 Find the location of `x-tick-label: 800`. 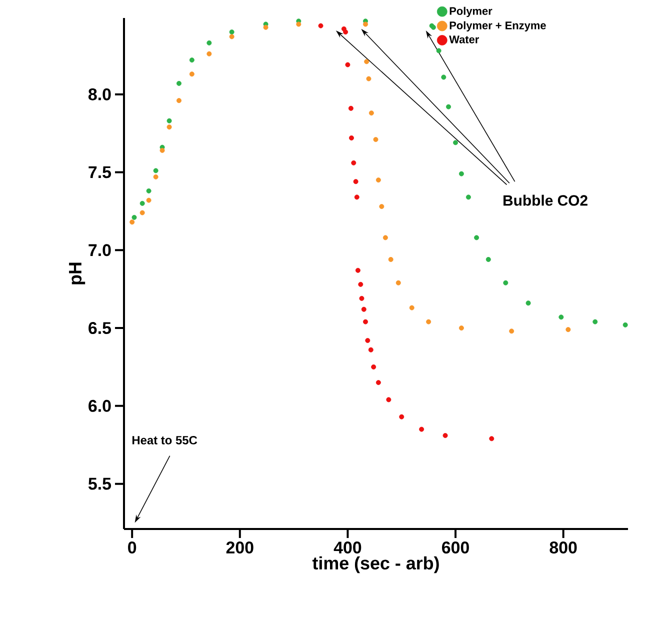

x-tick-label: 800 is located at coordinates (563, 548).